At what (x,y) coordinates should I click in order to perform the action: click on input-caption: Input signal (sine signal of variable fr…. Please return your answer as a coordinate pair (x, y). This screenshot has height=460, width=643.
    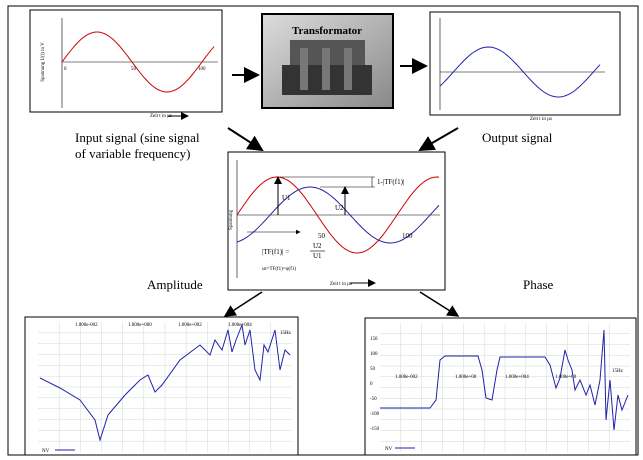
    Looking at the image, I should click on (137, 145).